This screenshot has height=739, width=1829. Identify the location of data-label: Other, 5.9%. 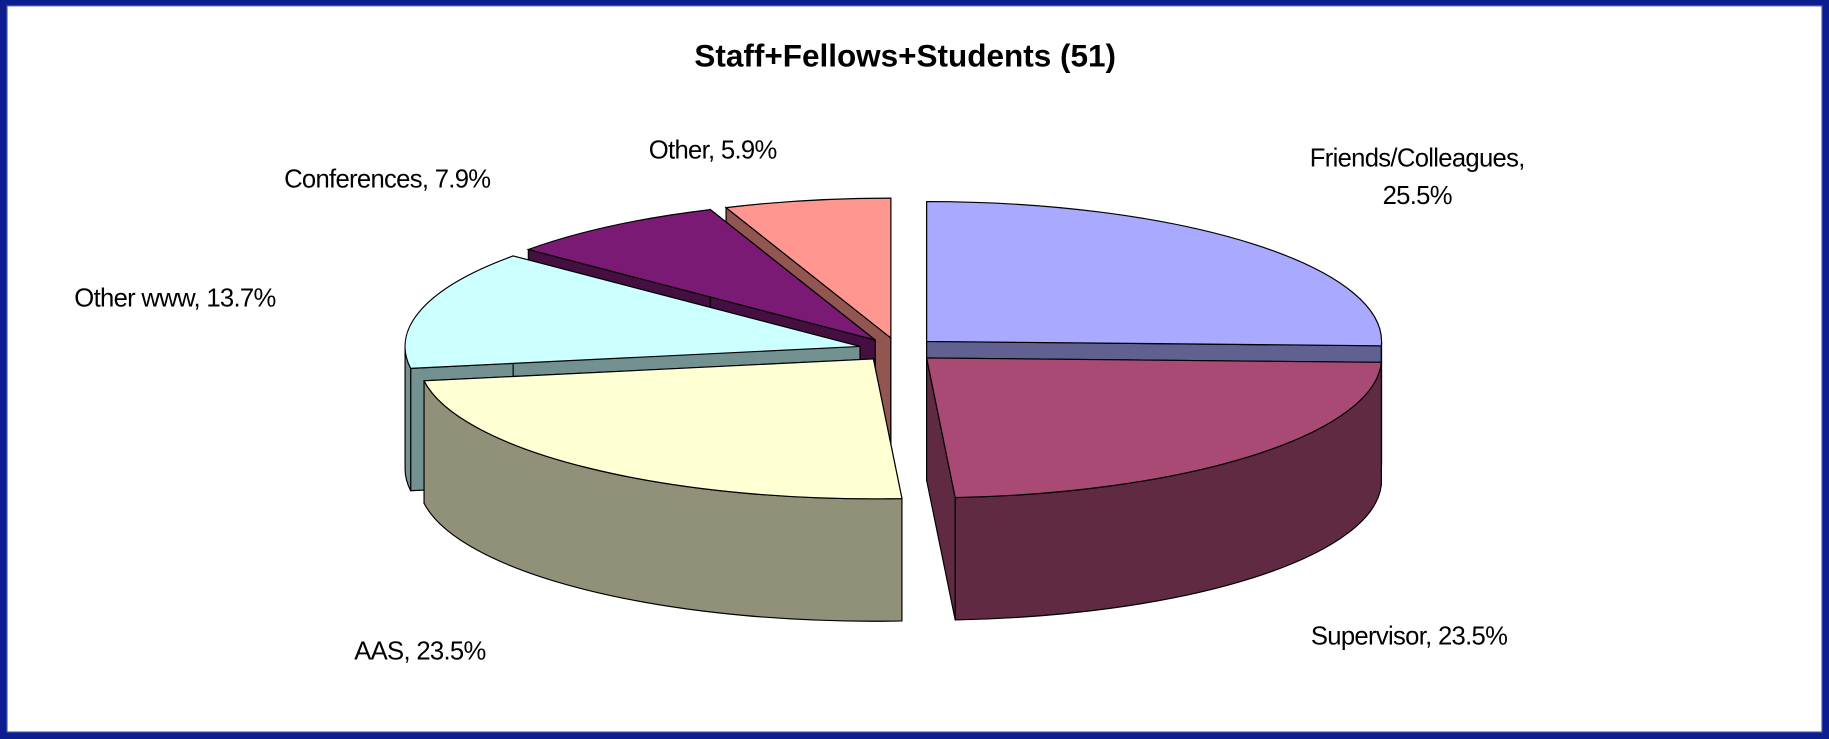
(713, 150).